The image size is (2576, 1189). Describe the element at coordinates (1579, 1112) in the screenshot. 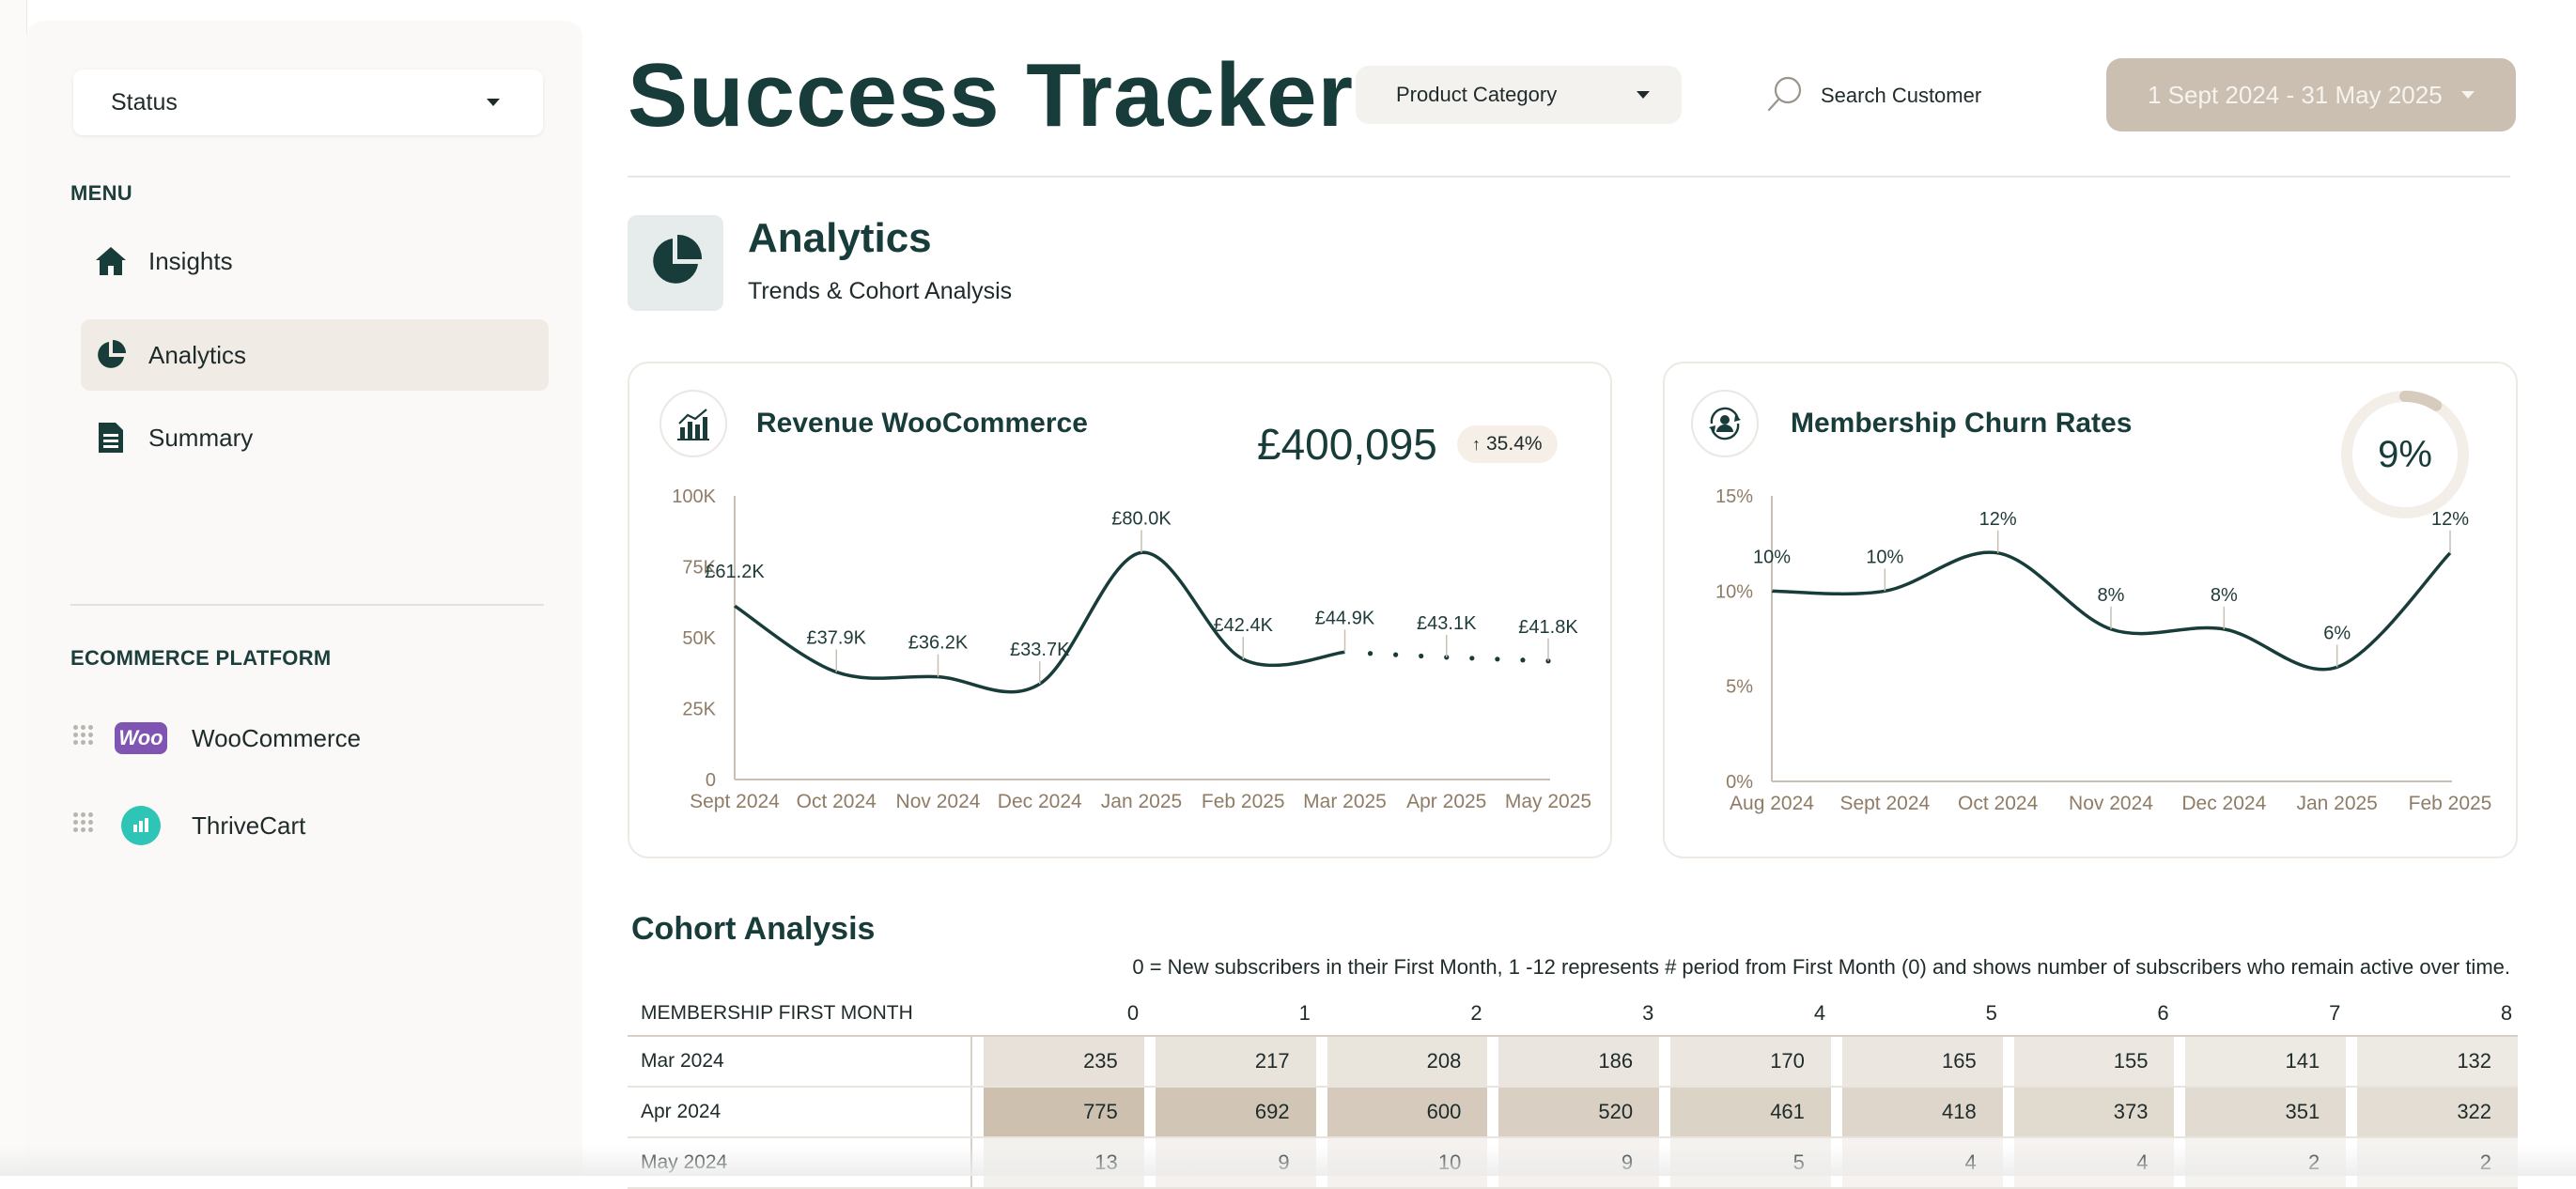

I see `cohort-cell: 520` at that location.